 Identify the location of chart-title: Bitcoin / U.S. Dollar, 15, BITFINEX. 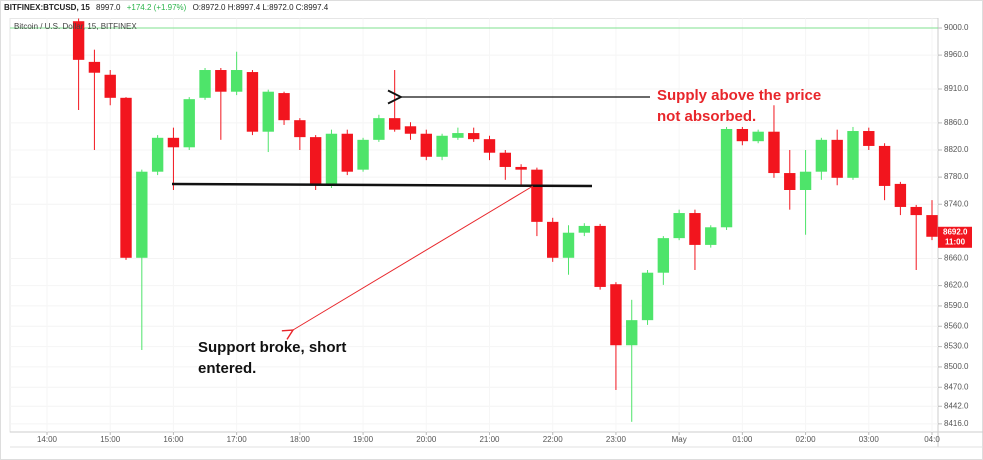
(75, 26).